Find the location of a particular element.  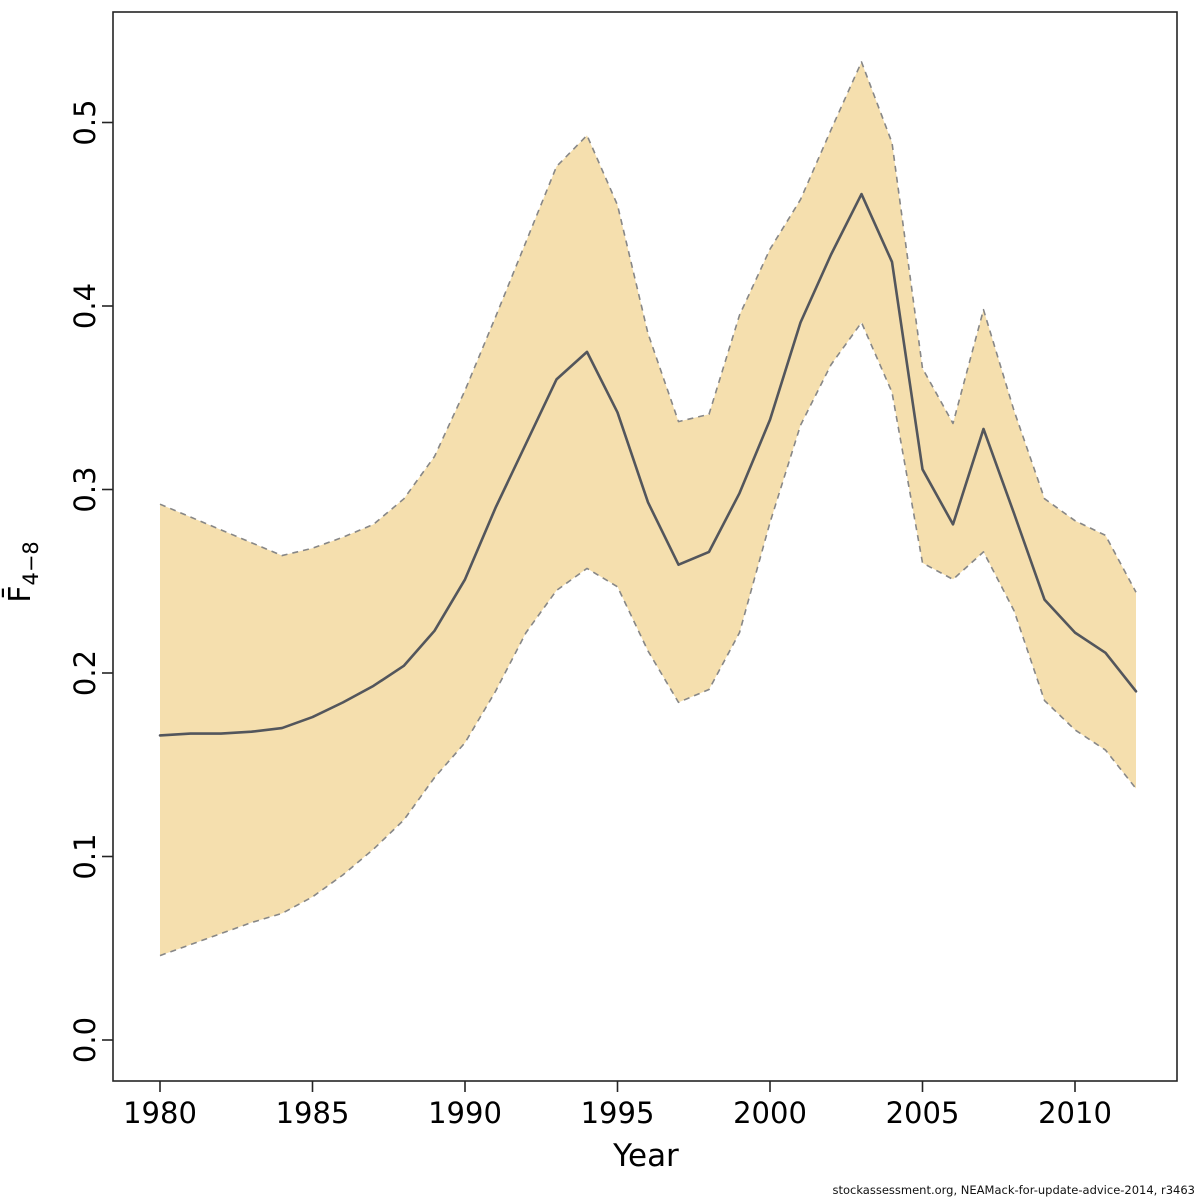

y-axis-label-base: F̄ is located at coordinates (20, 594).